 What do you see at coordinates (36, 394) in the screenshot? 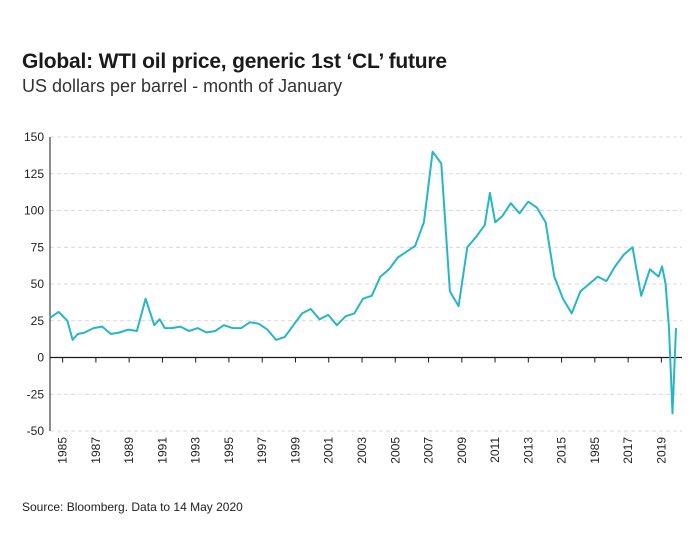
I see `y-tick-label: -25` at bounding box center [36, 394].